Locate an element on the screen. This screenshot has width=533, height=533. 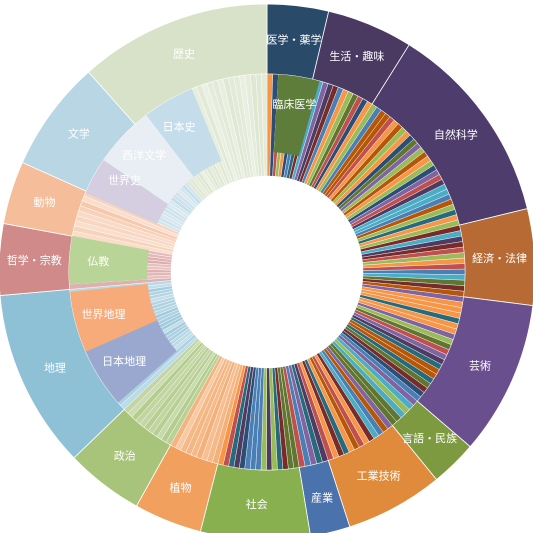
outer-label: 哲学・宗教 is located at coordinates (34, 260).